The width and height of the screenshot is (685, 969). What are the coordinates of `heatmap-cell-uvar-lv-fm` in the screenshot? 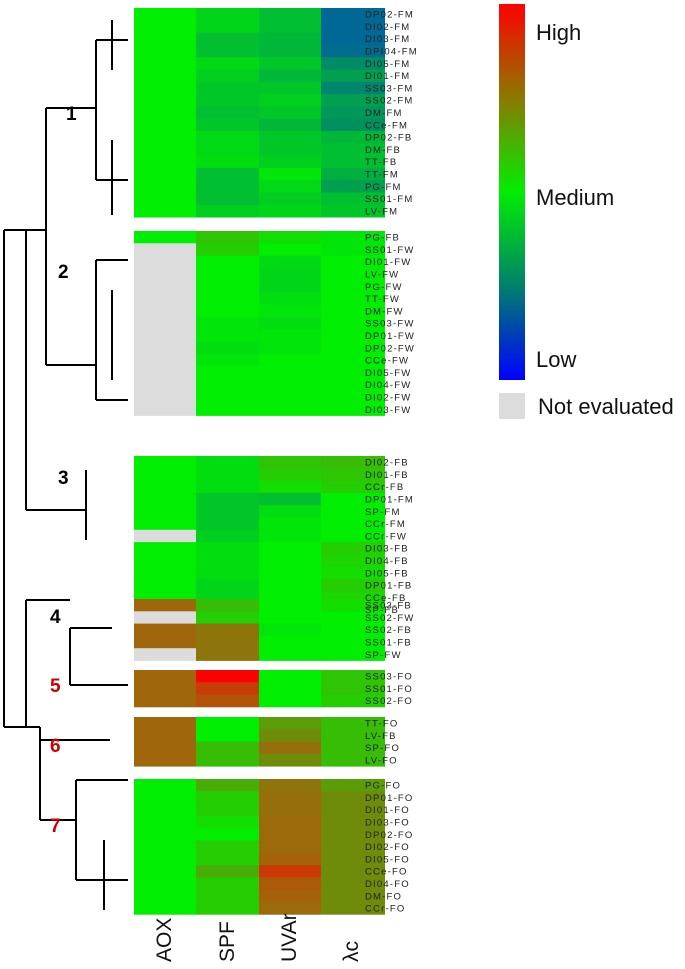 It's located at (290, 211).